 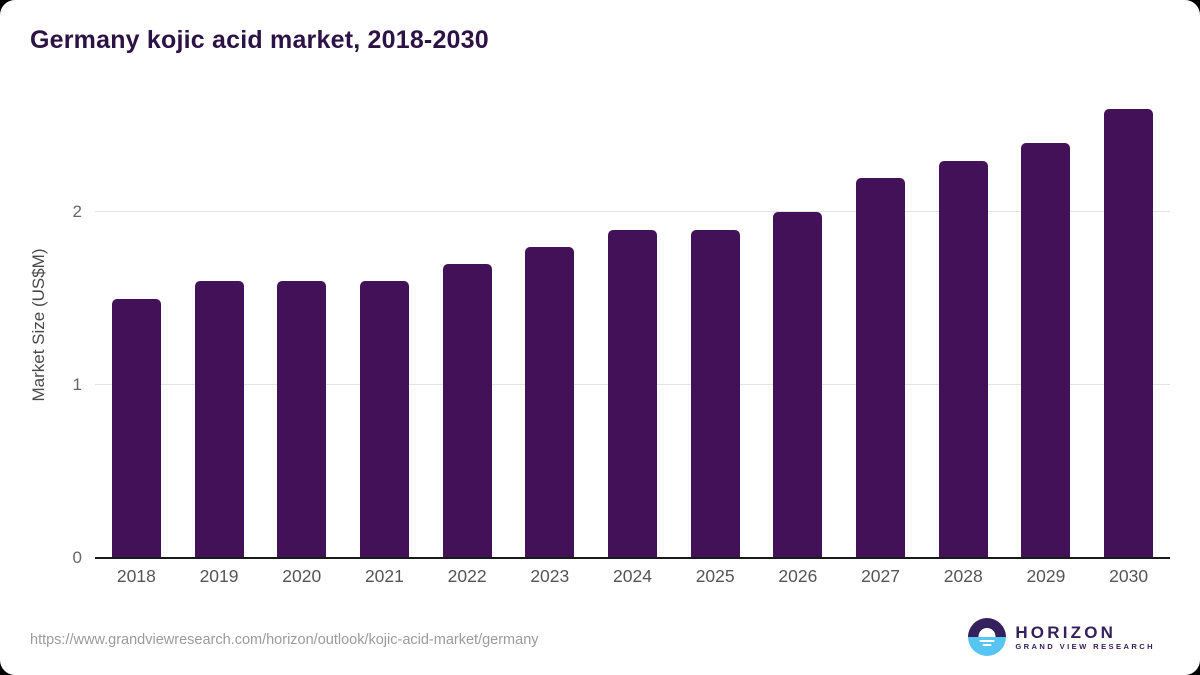 I want to click on bar-2018, so click(x=136, y=428).